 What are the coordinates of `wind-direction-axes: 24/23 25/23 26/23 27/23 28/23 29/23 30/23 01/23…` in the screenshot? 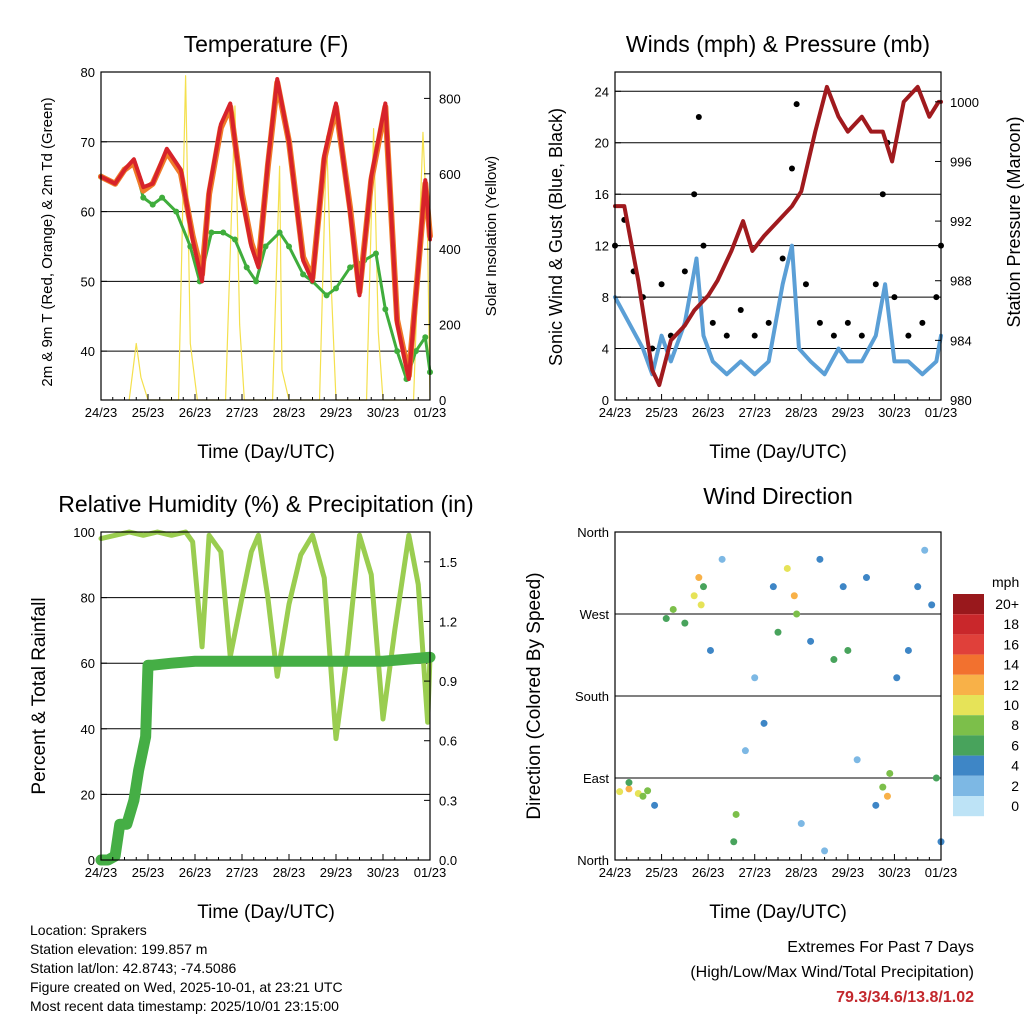 It's located at (766, 702).